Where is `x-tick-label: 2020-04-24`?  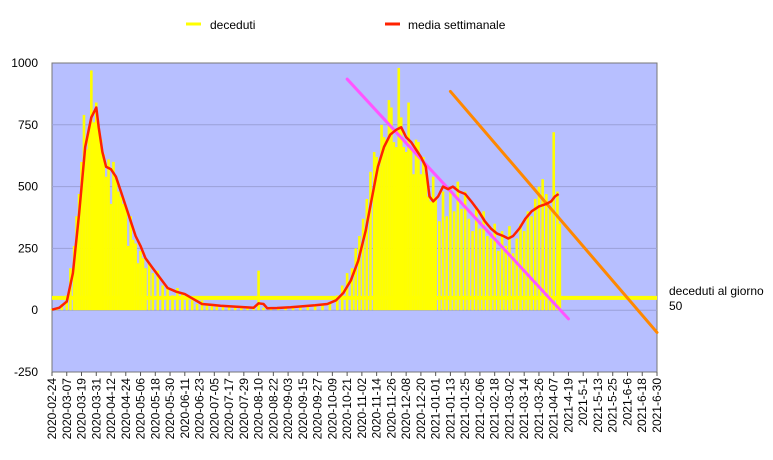 x-tick-label: 2020-04-24 is located at coordinates (126, 409).